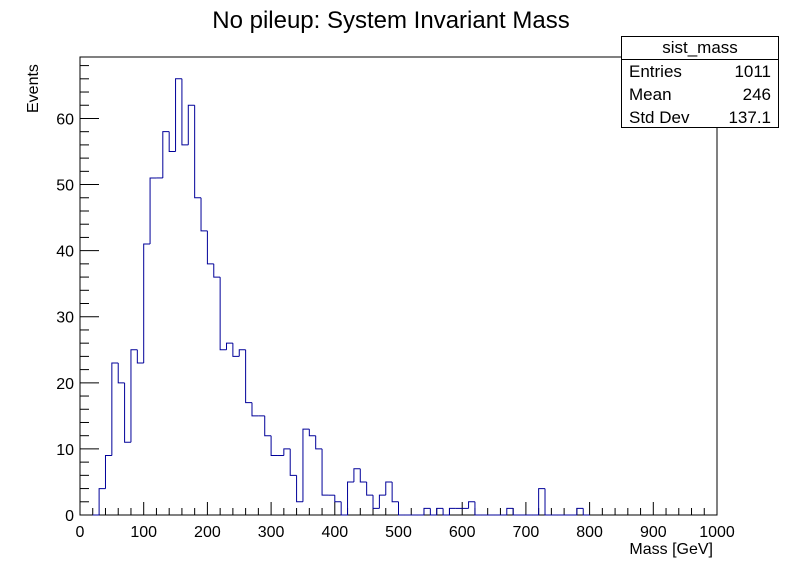 This screenshot has width=796, height=572. What do you see at coordinates (65, 384) in the screenshot?
I see `y-tick-label: 20` at bounding box center [65, 384].